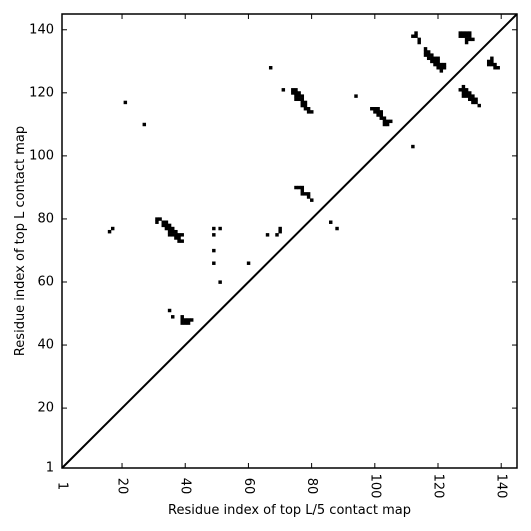 The width and height of the screenshot is (531, 531). Describe the element at coordinates (45, 408) in the screenshot. I see `y-tick-label: 20` at that location.